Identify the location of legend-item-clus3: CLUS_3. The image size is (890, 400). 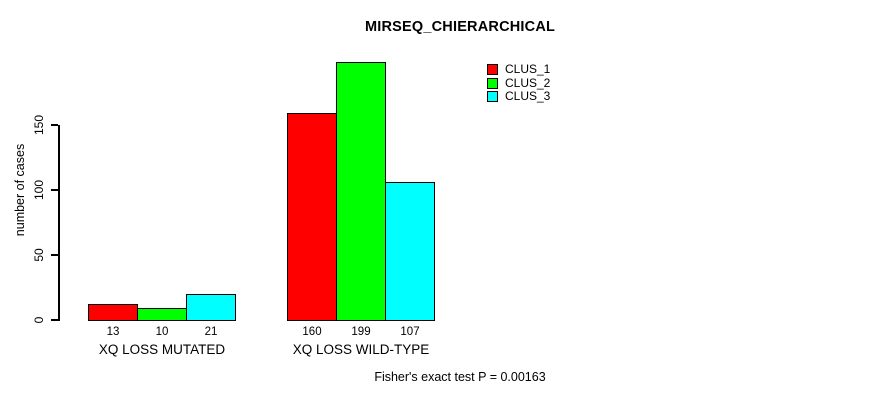
(519, 96).